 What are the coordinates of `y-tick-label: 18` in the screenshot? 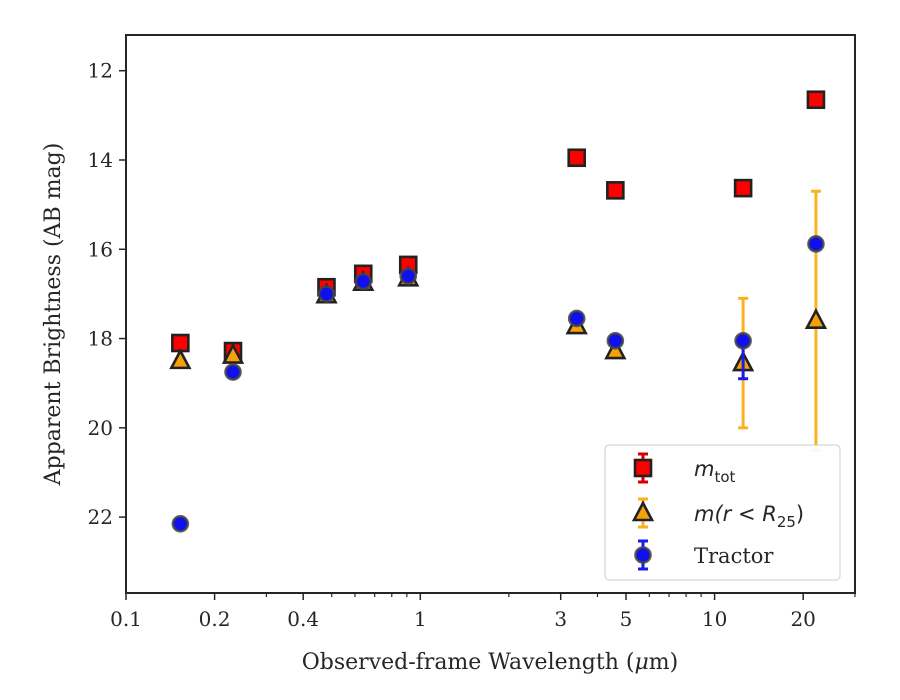 It's located at (100, 339).